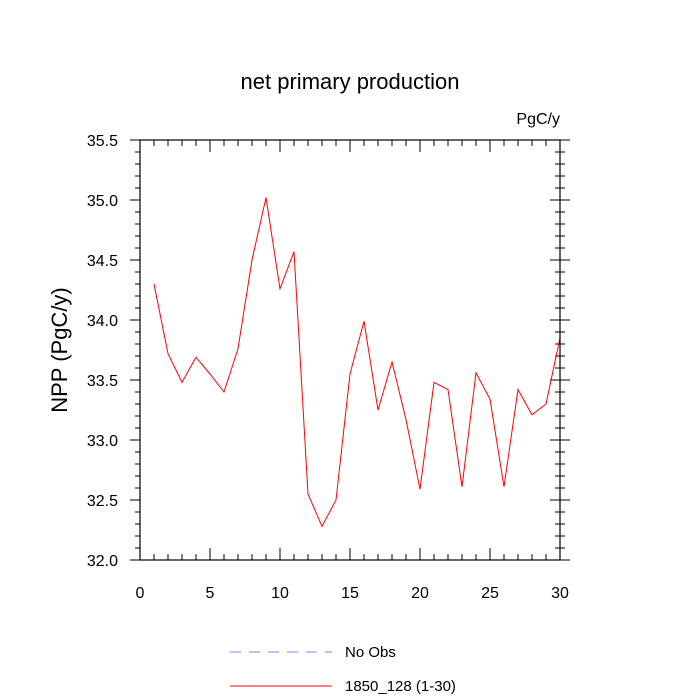  I want to click on y-tick-label: 35.5, so click(102, 141).